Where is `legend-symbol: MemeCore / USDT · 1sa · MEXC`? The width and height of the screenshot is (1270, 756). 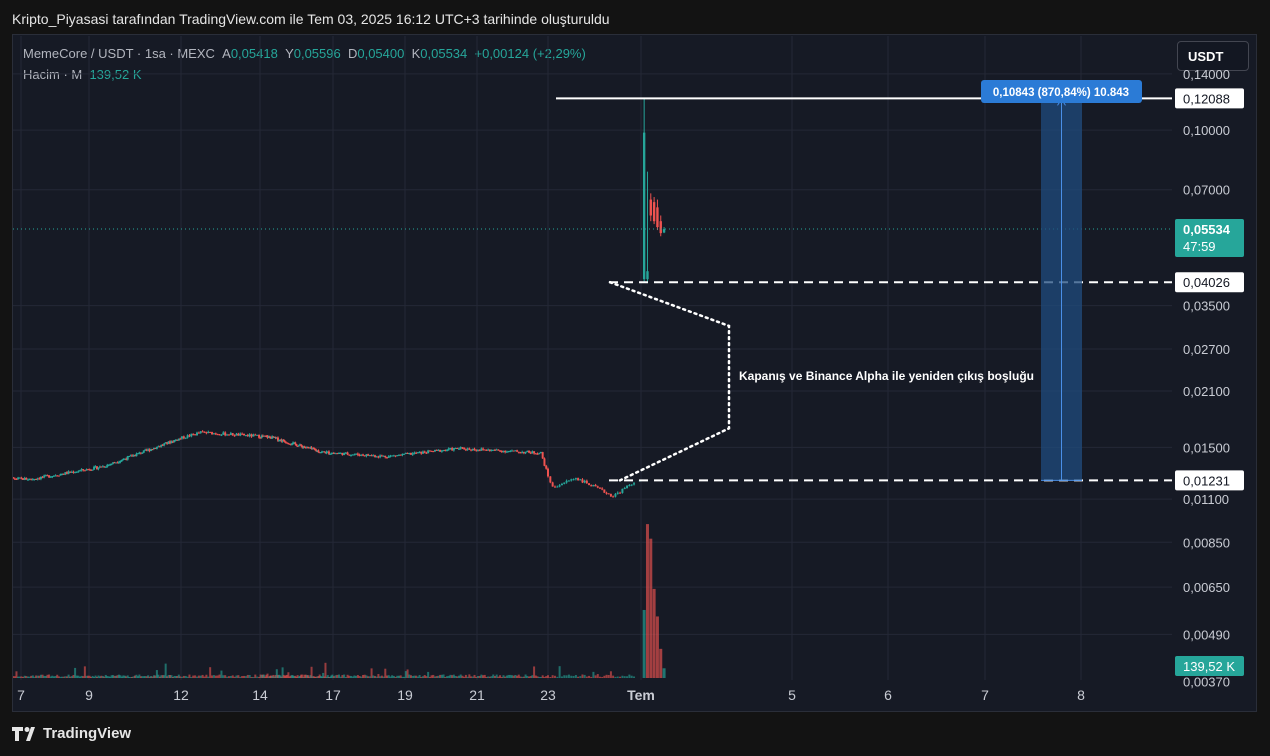
legend-symbol: MemeCore / USDT · 1sa · MEXC is located at coordinates (119, 53).